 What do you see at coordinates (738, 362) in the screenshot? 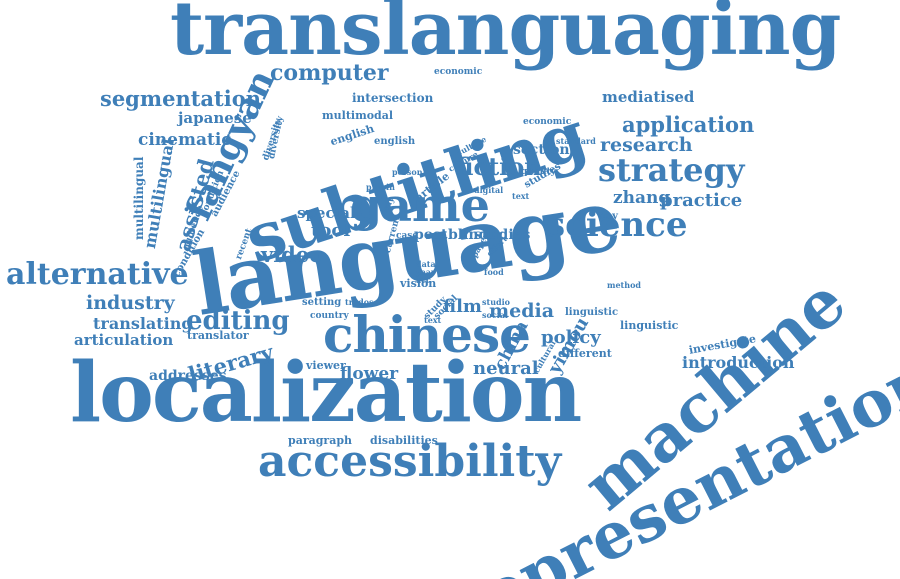
I see `word-cloud-word: introduction` at bounding box center [738, 362].